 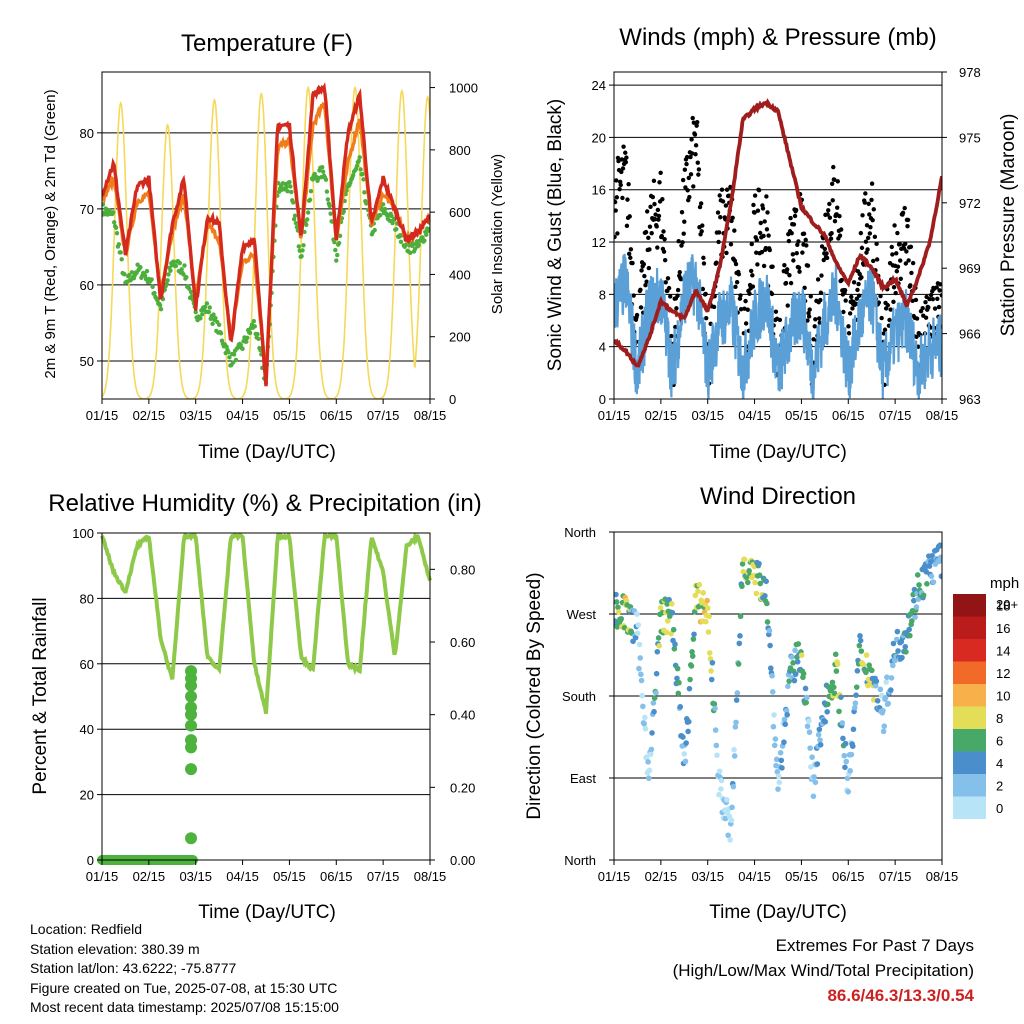 What do you see at coordinates (778, 692) in the screenshot?
I see `direction-series-group` at bounding box center [778, 692].